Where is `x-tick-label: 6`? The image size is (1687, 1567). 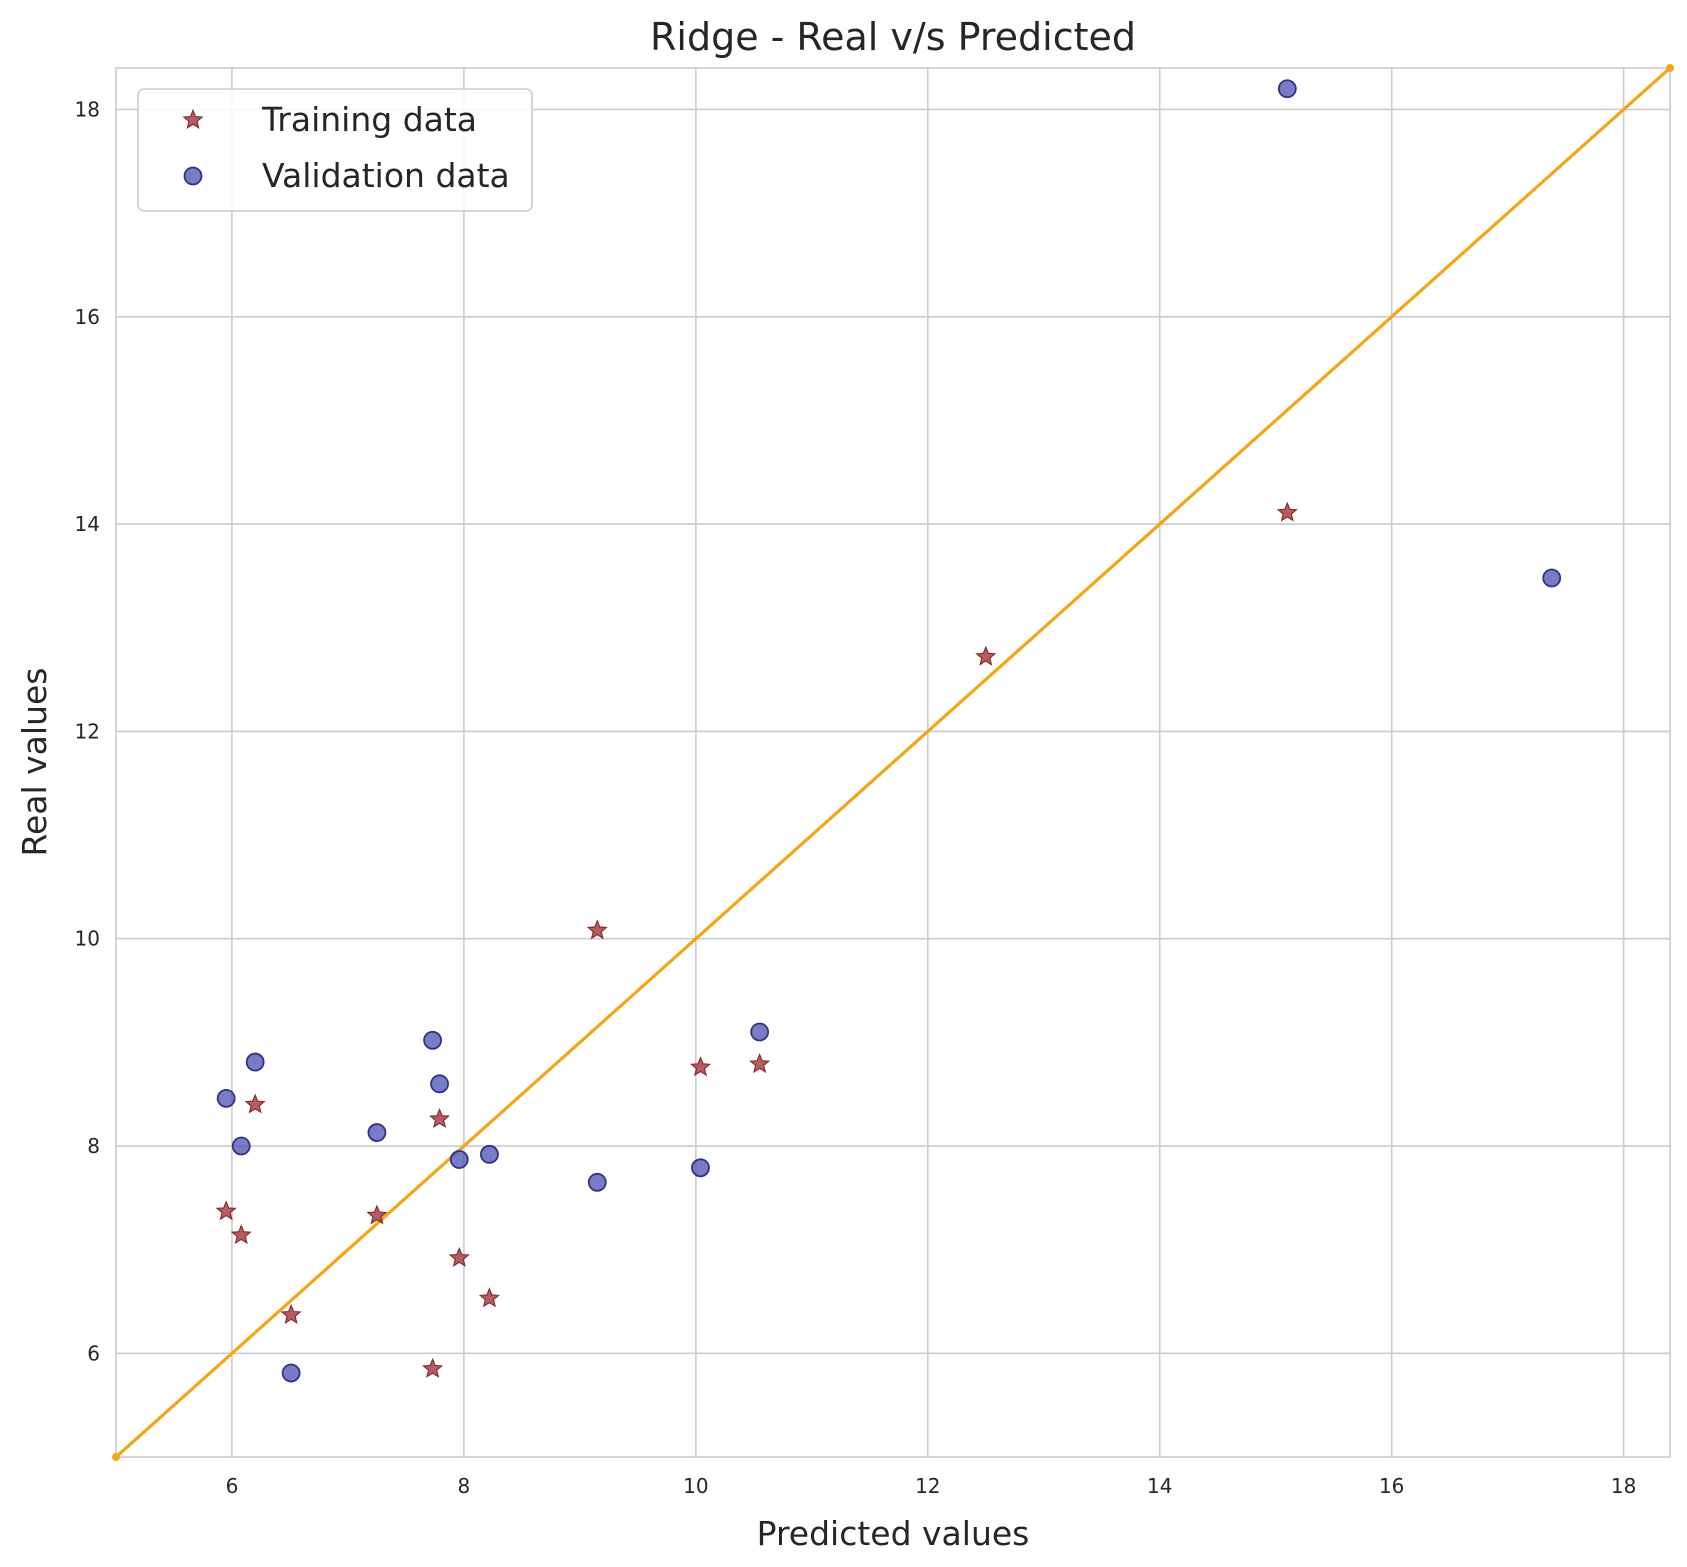
x-tick-label: 6 is located at coordinates (232, 1486).